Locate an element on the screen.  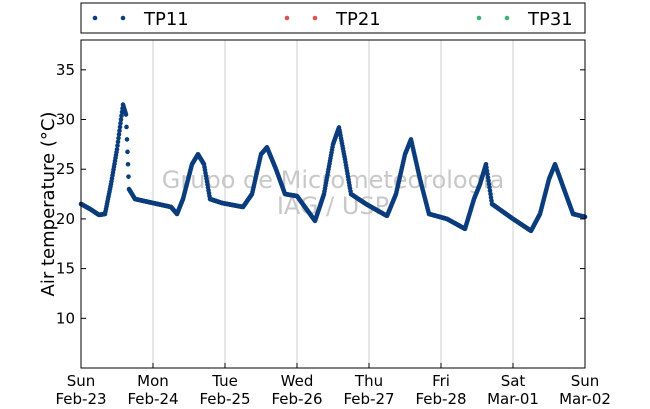
x-tick-date: Feb-27 is located at coordinates (368, 399).